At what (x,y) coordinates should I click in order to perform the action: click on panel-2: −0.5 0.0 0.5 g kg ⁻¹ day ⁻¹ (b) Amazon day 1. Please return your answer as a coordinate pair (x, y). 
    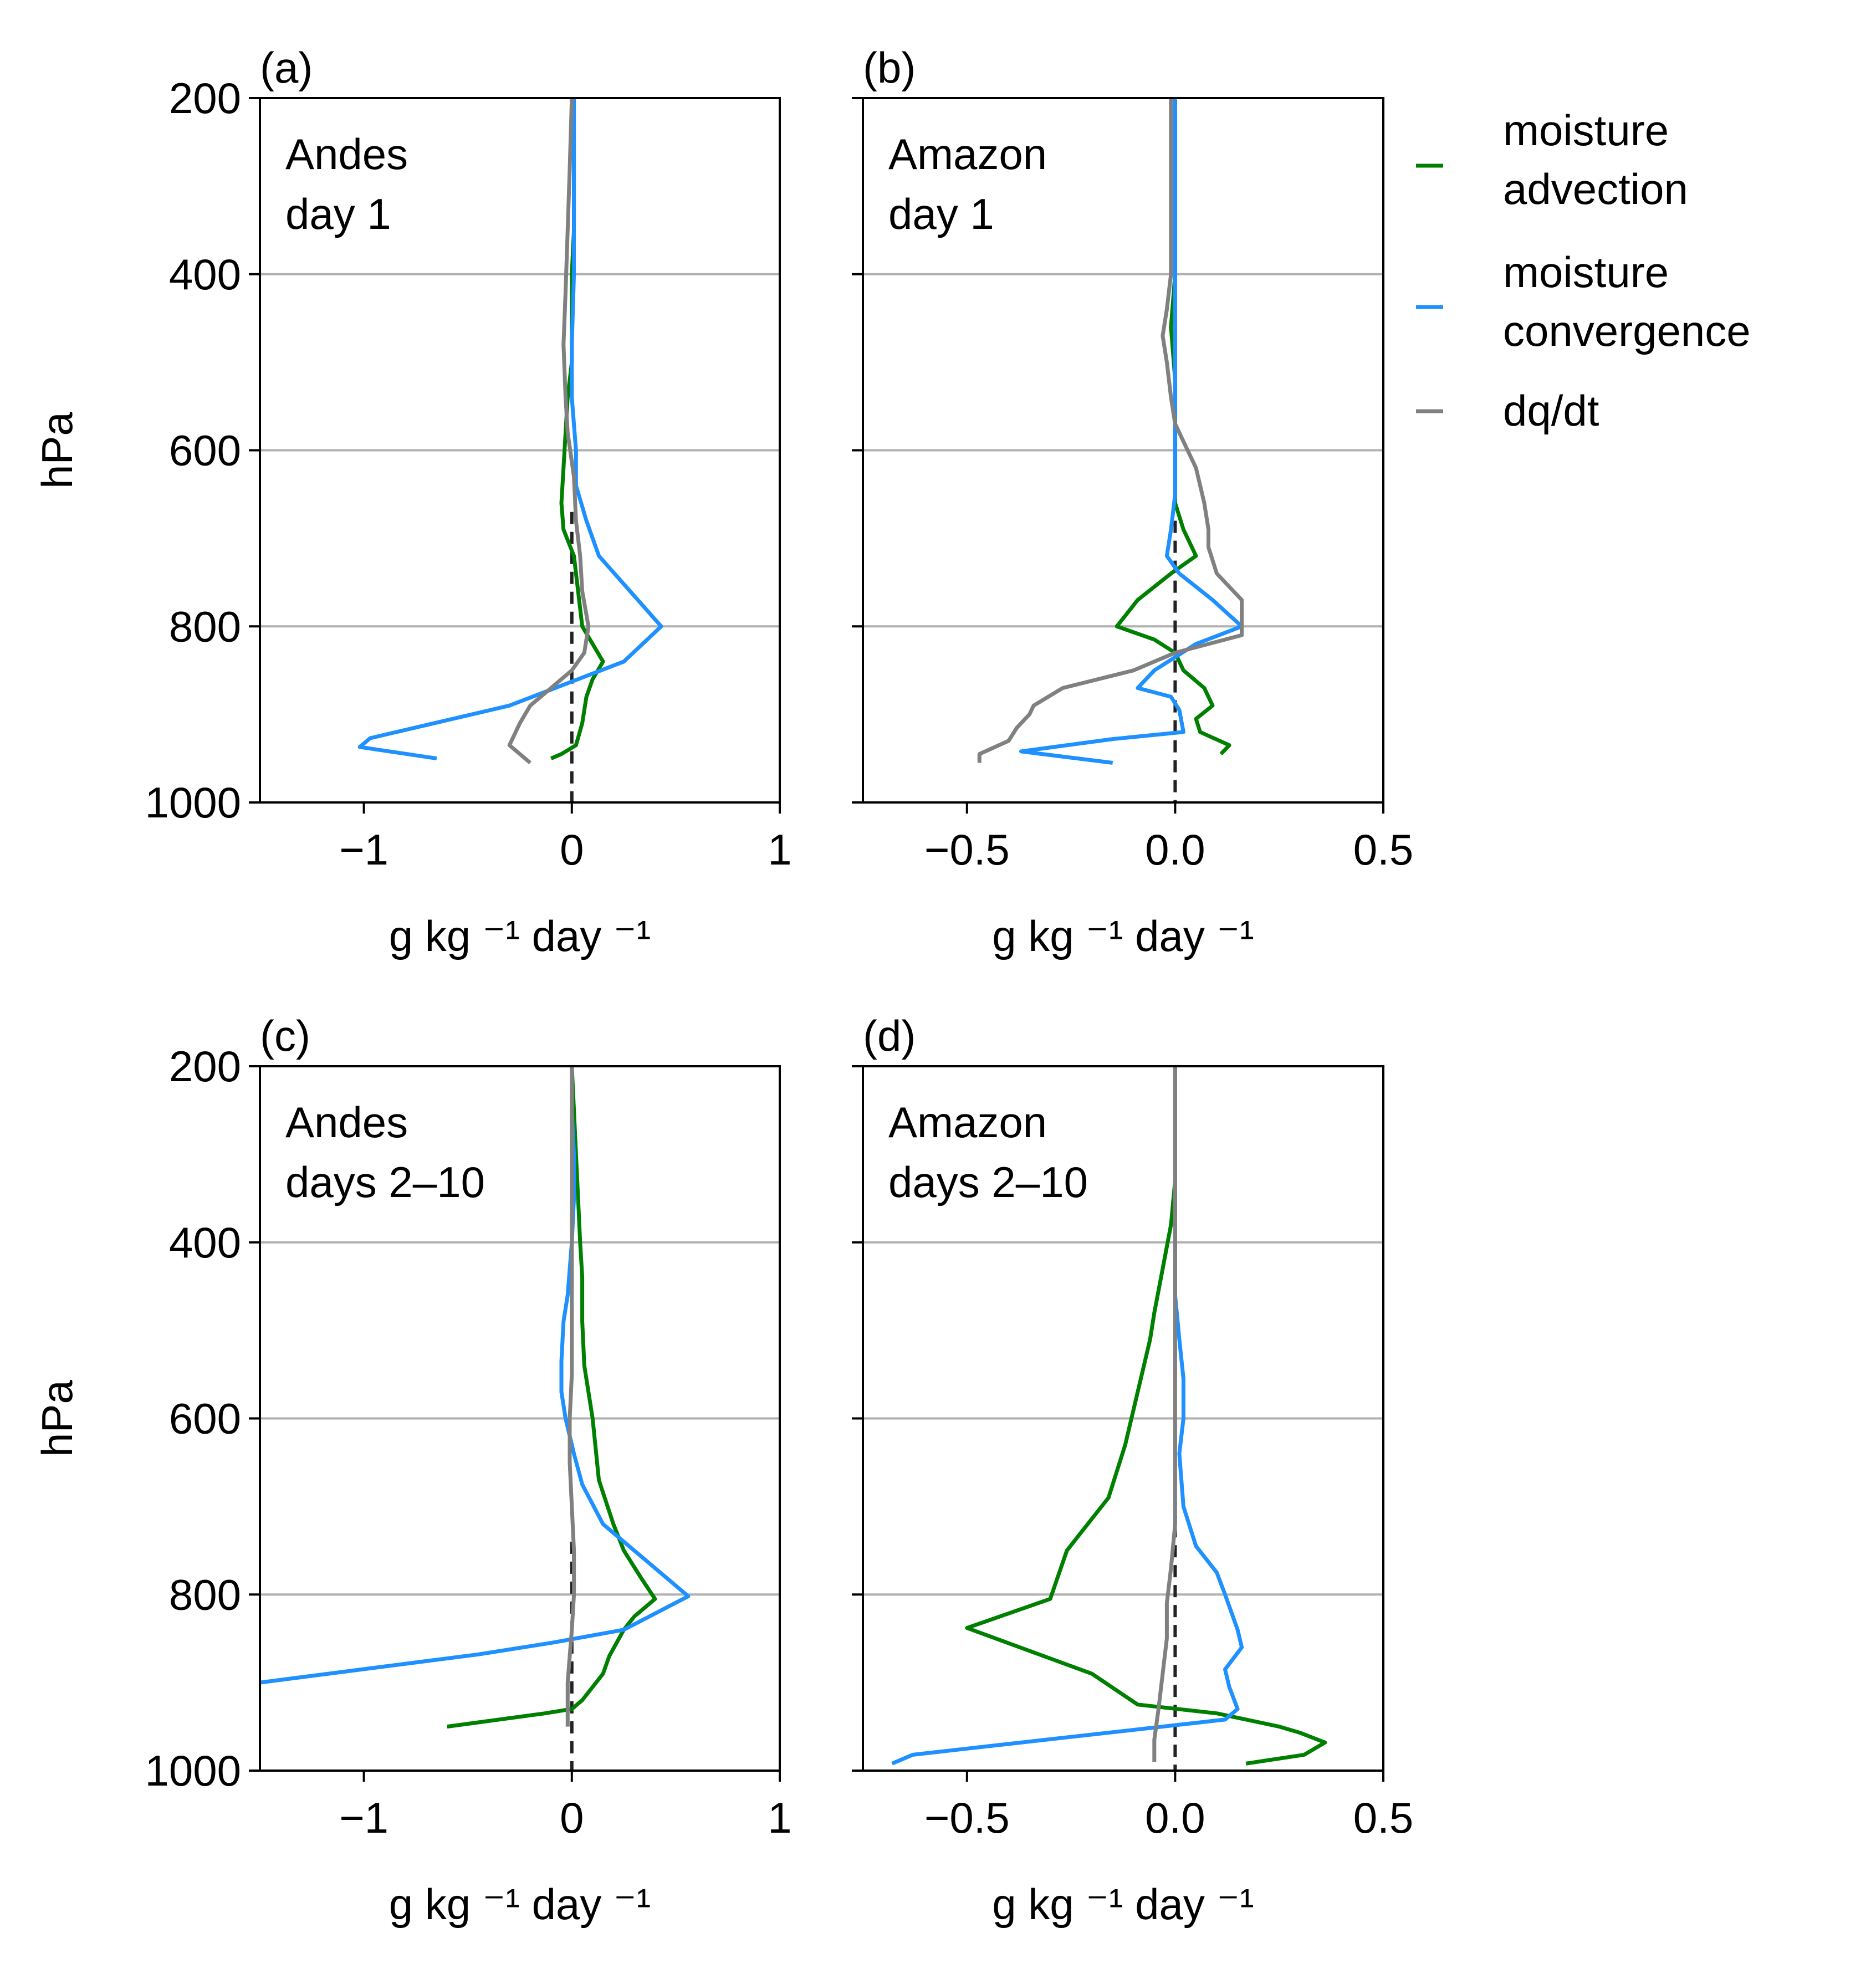
    Looking at the image, I should click on (1132, 501).